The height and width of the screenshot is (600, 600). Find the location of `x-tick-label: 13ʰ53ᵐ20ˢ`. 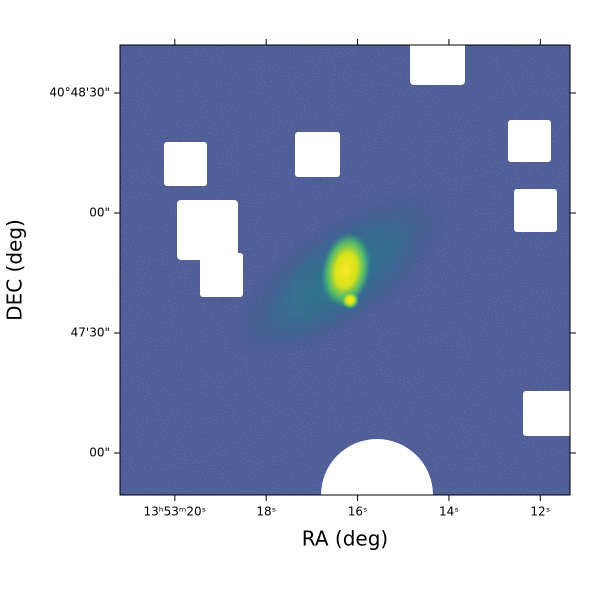

x-tick-label: 13ʰ53ᵐ20ˢ is located at coordinates (175, 512).